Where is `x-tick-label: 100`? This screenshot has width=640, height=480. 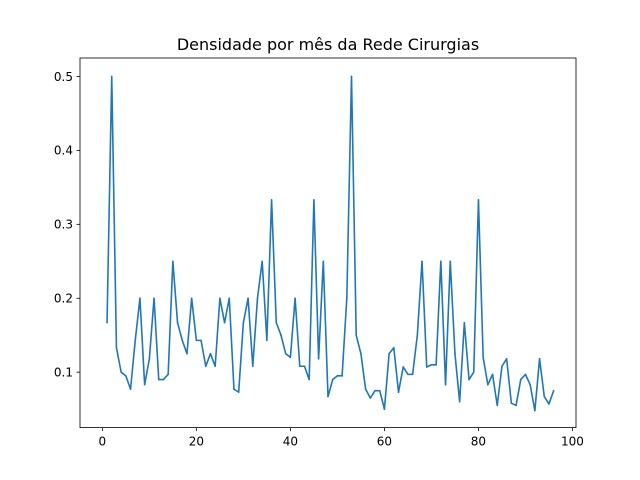
x-tick-label: 100 is located at coordinates (572, 442).